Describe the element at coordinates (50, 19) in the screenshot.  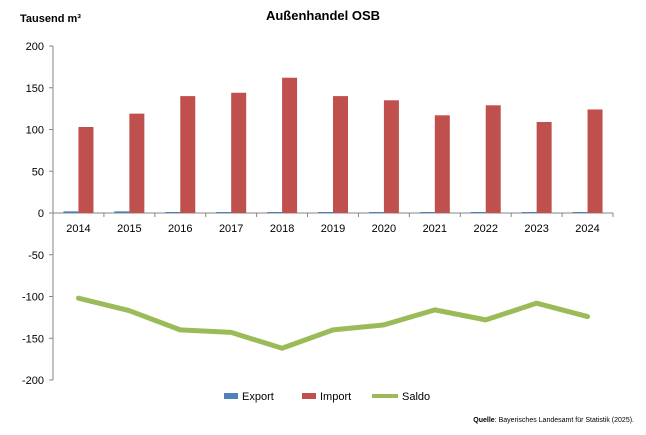
I see `y-axis-unit-label: Tausend m³` at that location.